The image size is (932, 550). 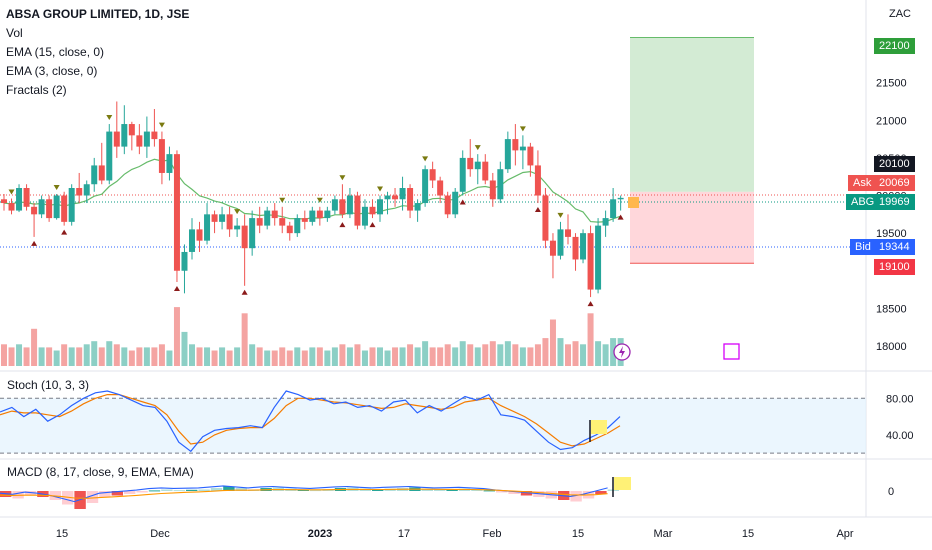 What do you see at coordinates (100, 472) in the screenshot?
I see `macd-pane-label: MACD (8, 17, close, 9, EMA, EMA)` at bounding box center [100, 472].